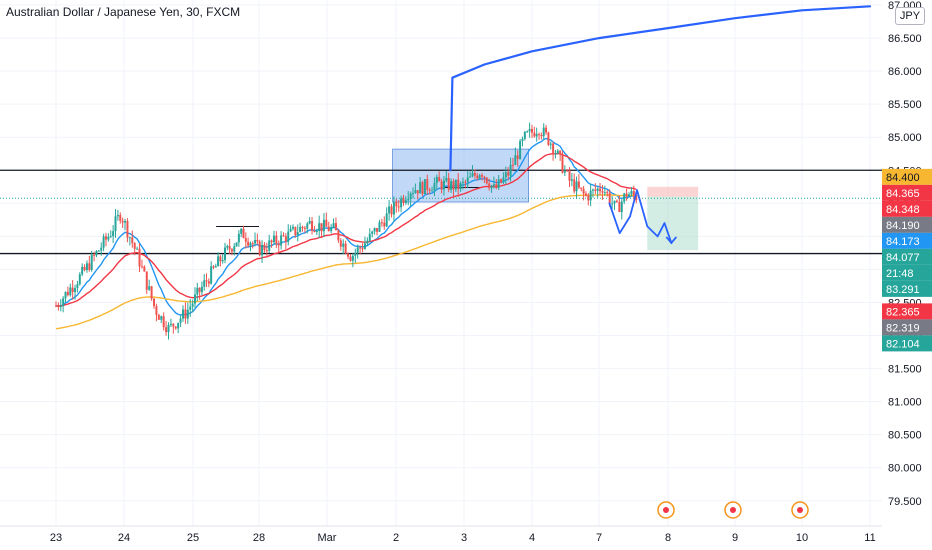 This screenshot has width=932, height=550. Describe the element at coordinates (599, 538) in the screenshot. I see `time-tick-label: 7` at that location.